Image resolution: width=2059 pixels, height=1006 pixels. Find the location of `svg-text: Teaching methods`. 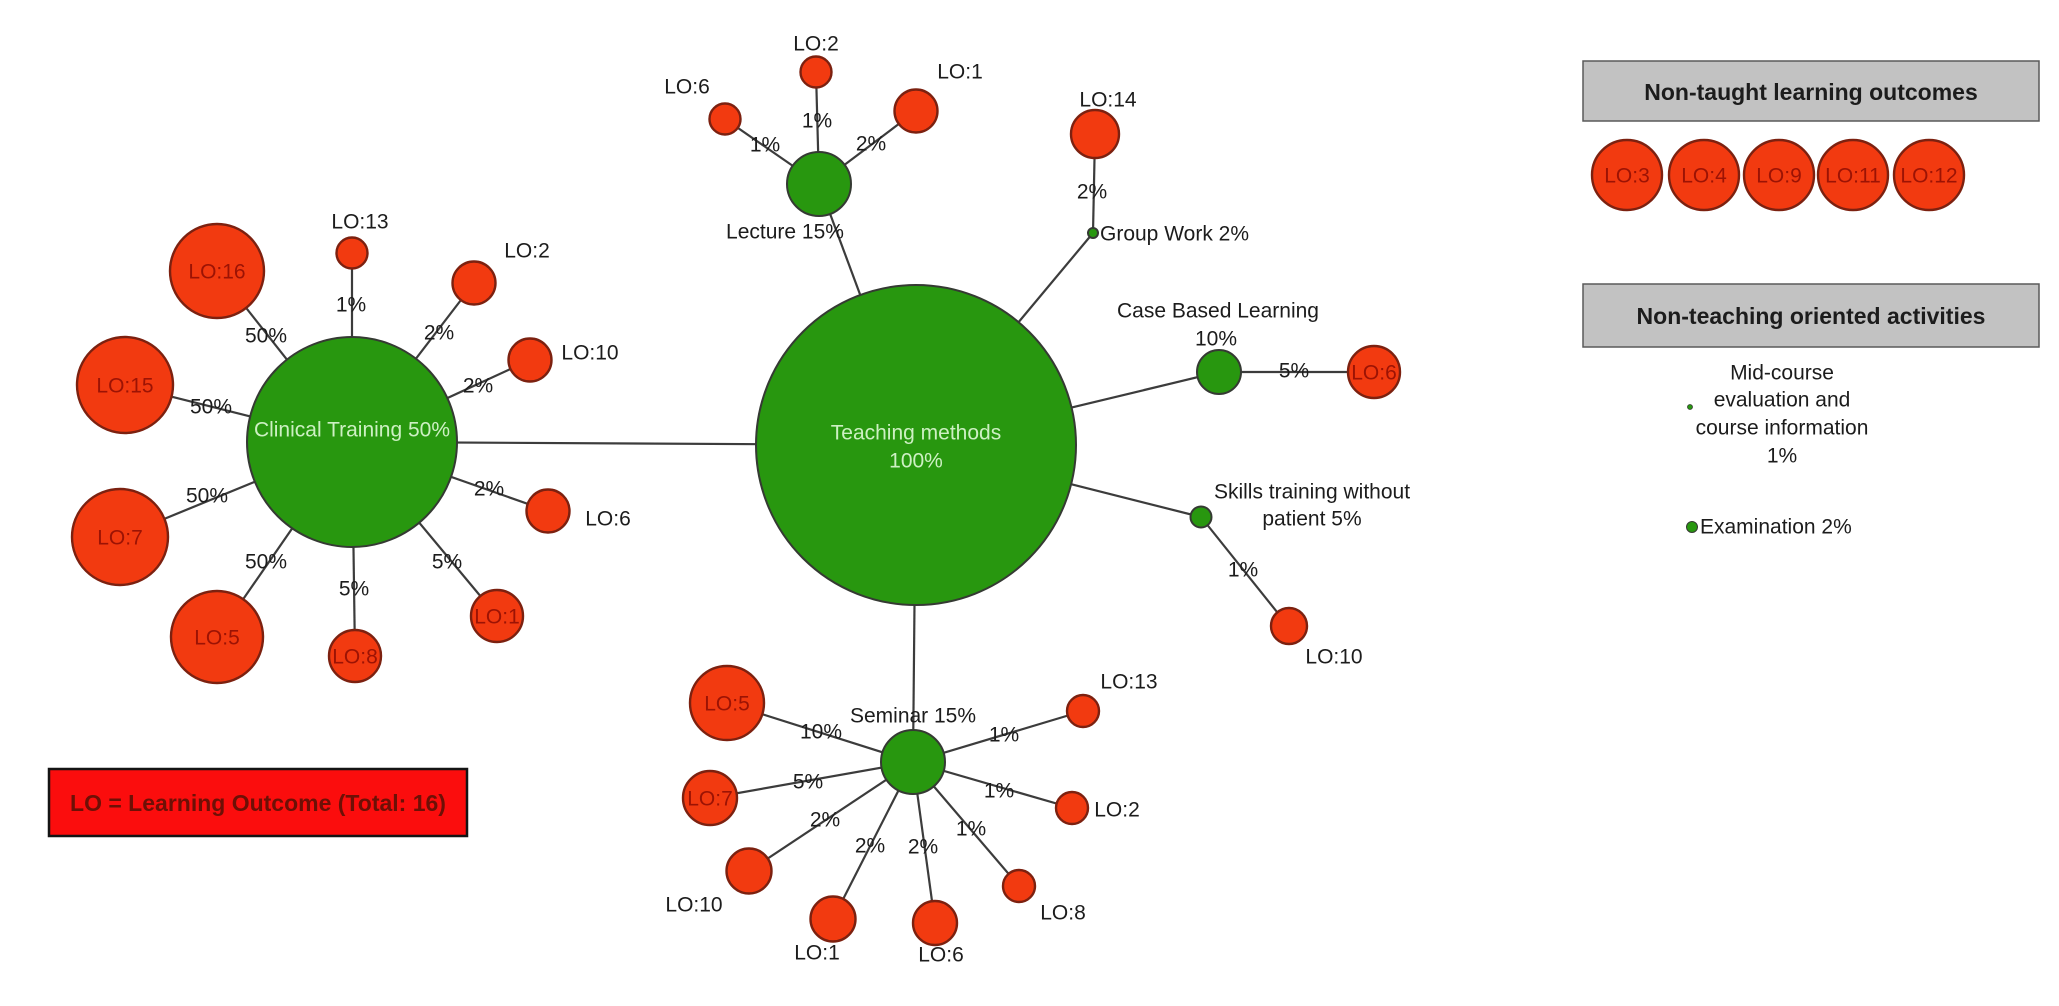

svg-text: Teaching methods is located at coordinates (916, 433).